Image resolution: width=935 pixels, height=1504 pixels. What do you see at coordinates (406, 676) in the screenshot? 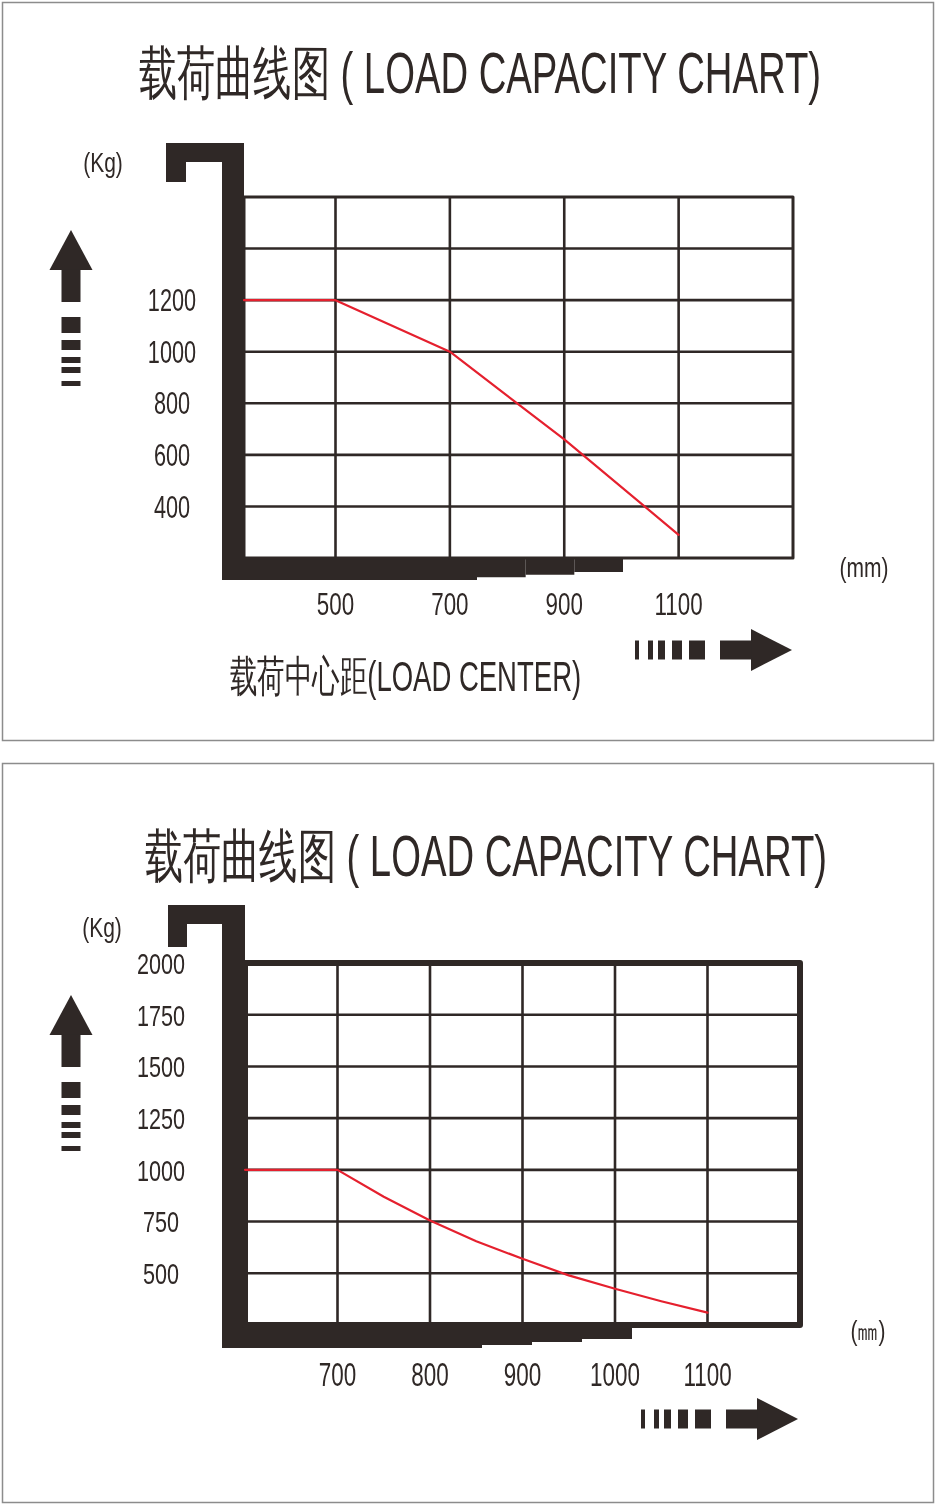
I see `annotation: 载荷中心距(LOAD CENTER)` at bounding box center [406, 676].